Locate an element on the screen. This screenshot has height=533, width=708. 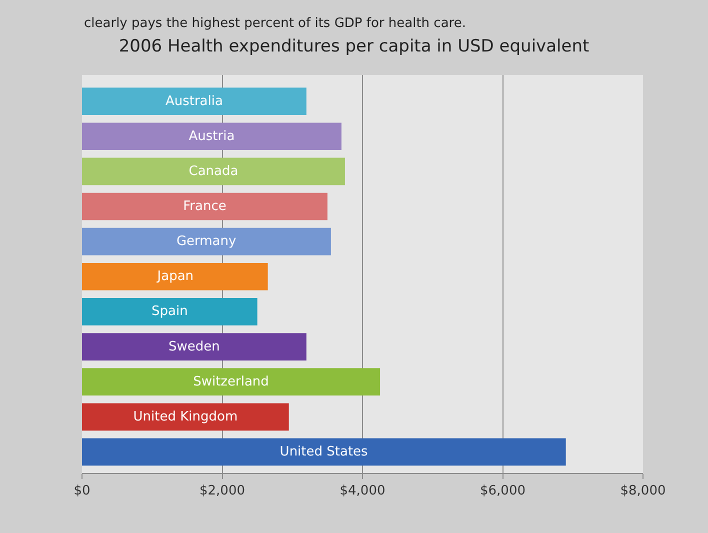
y-tick-label: Spain is located at coordinates (169, 312).